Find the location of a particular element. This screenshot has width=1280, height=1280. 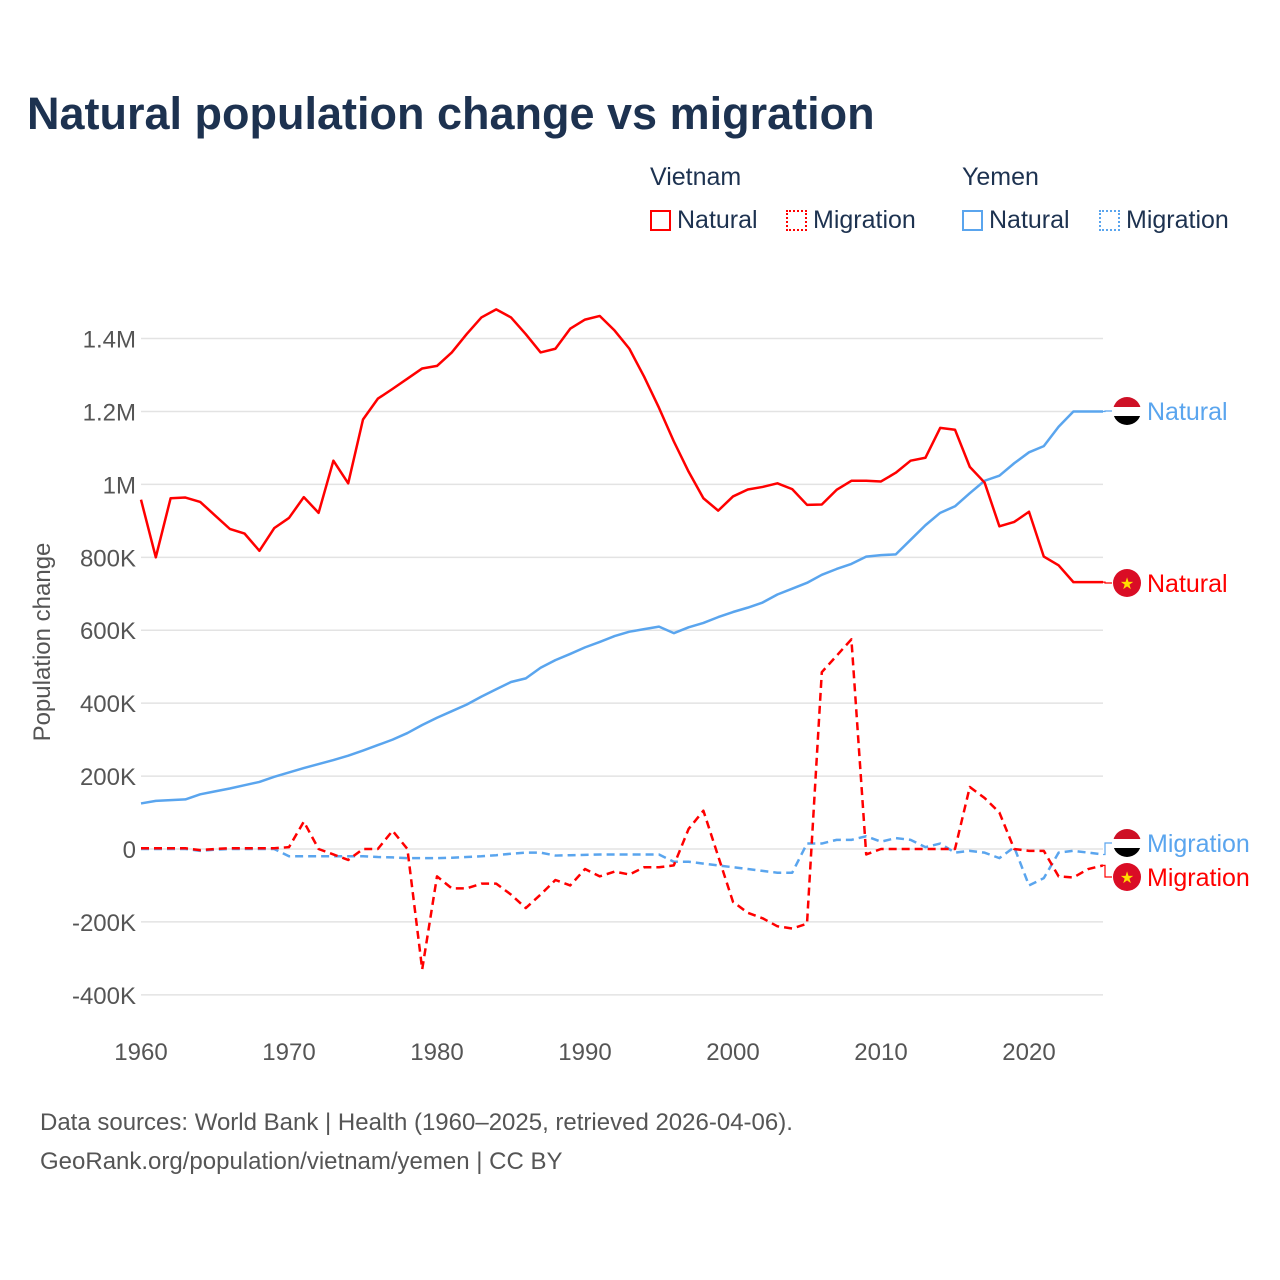

y-tick-label: 1.2M is located at coordinates (109, 412).